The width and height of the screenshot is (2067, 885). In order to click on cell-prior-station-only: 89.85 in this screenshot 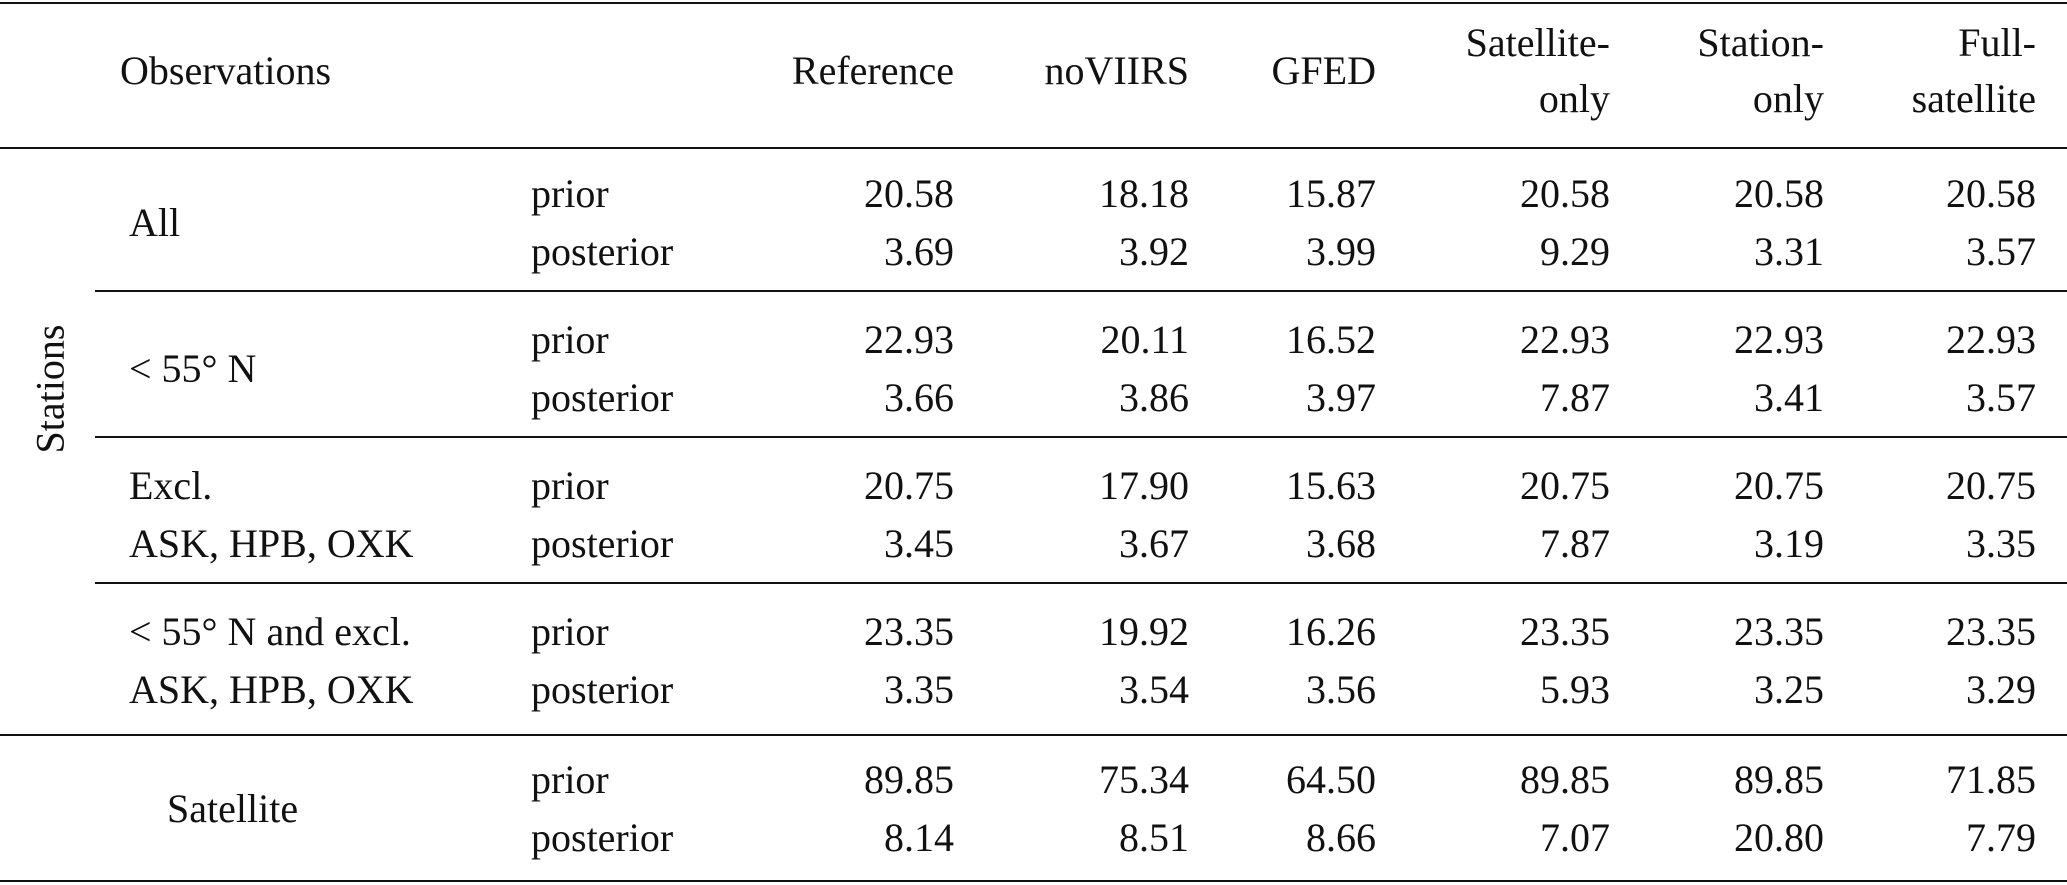, I will do `click(1779, 779)`.